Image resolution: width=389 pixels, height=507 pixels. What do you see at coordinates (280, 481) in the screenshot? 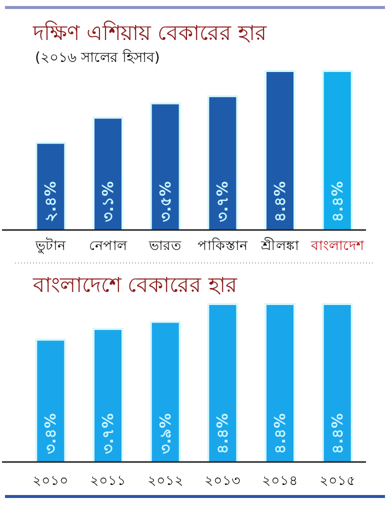
I see `x-tick-label: ২০১৪` at bounding box center [280, 481].